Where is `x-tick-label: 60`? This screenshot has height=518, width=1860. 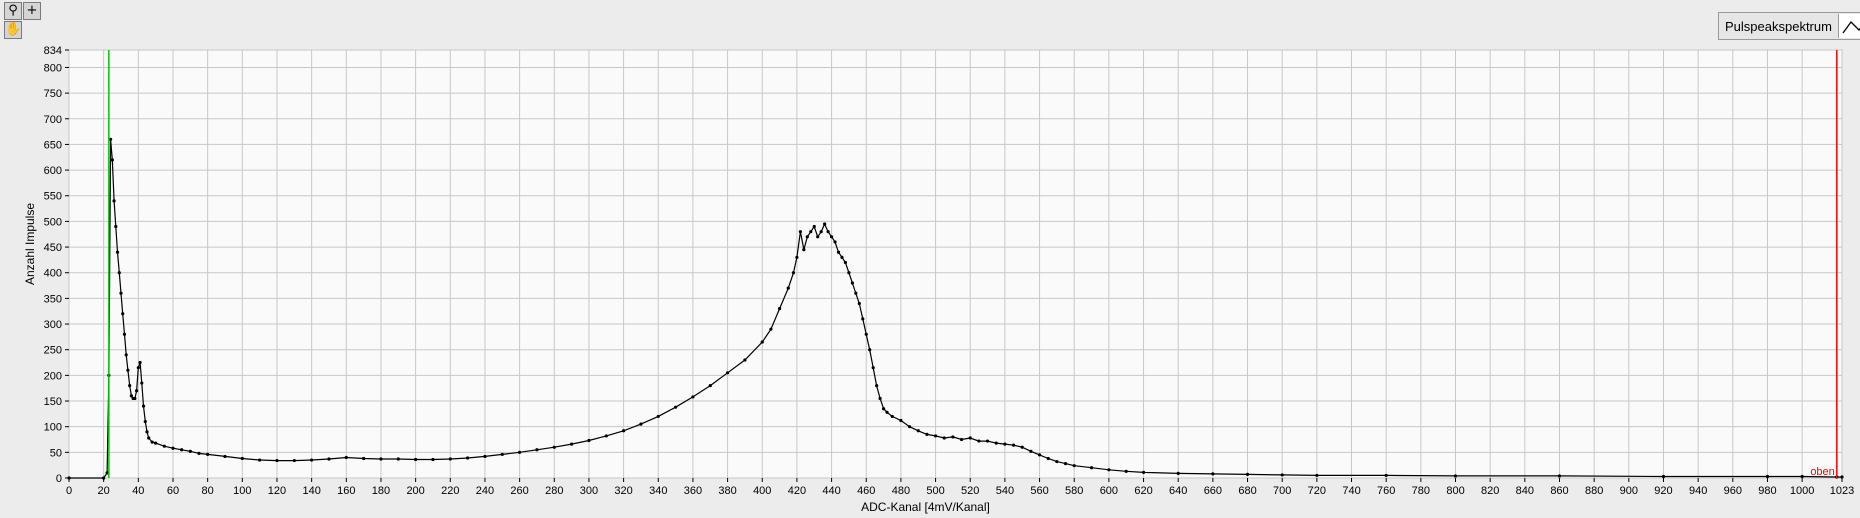
x-tick-label: 60 is located at coordinates (173, 491).